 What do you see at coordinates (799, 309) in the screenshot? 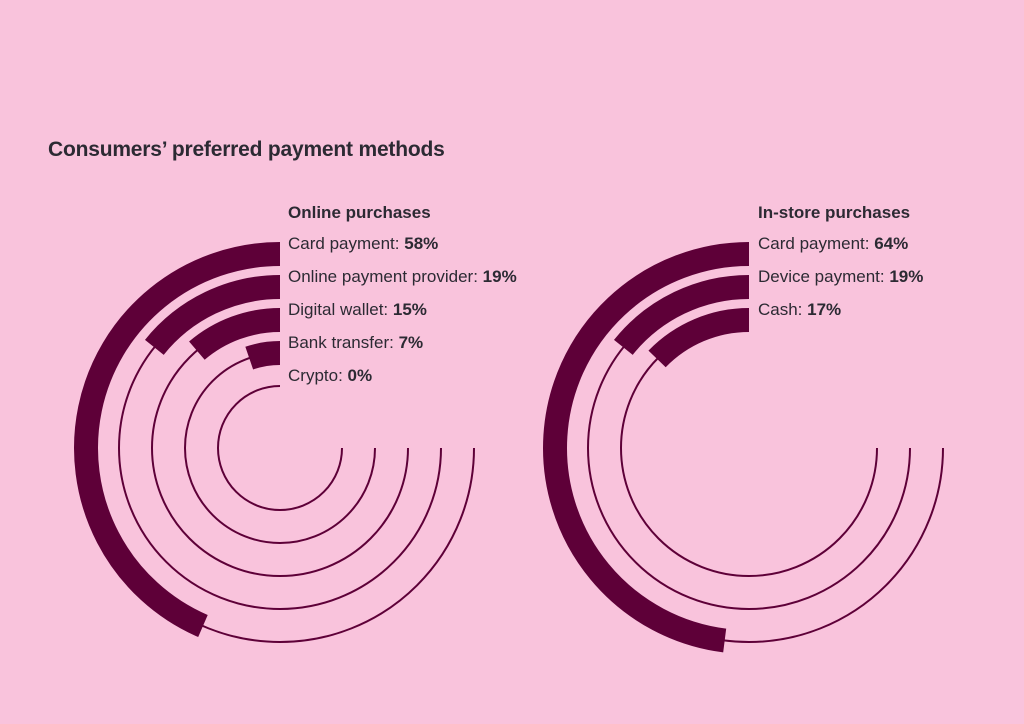
I see `label-cash: Cash: 17%` at bounding box center [799, 309].